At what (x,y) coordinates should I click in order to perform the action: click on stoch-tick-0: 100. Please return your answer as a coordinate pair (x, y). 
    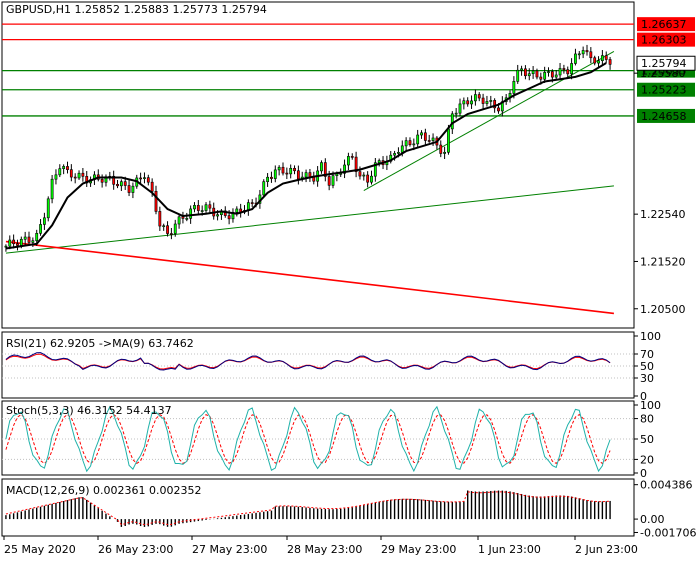
    Looking at the image, I should click on (650, 405).